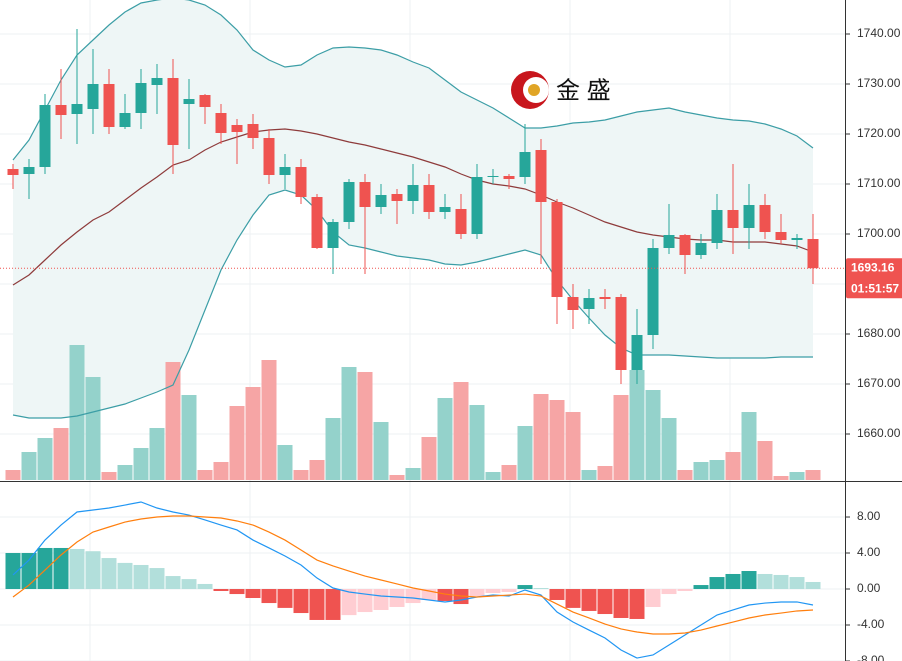 Image resolution: width=902 pixels, height=661 pixels. I want to click on y-tick-label: -8.00, so click(871, 657).